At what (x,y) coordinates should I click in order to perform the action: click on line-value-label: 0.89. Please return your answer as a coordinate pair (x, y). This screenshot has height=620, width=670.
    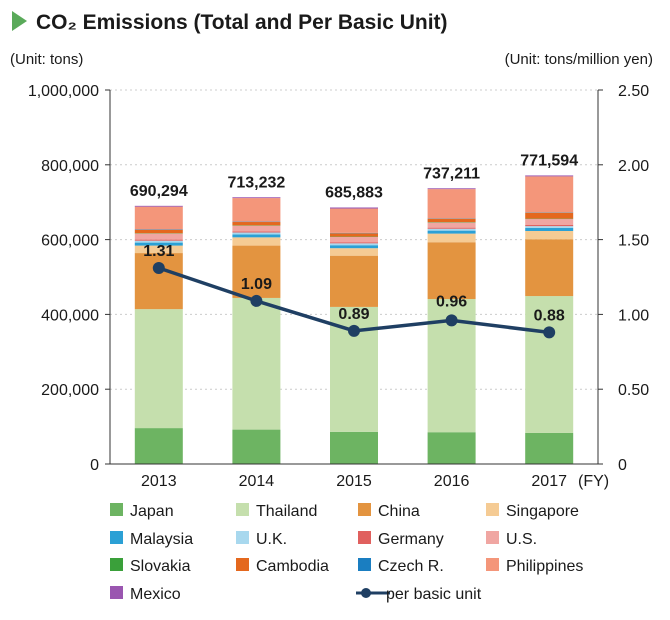
    Looking at the image, I should click on (353, 314).